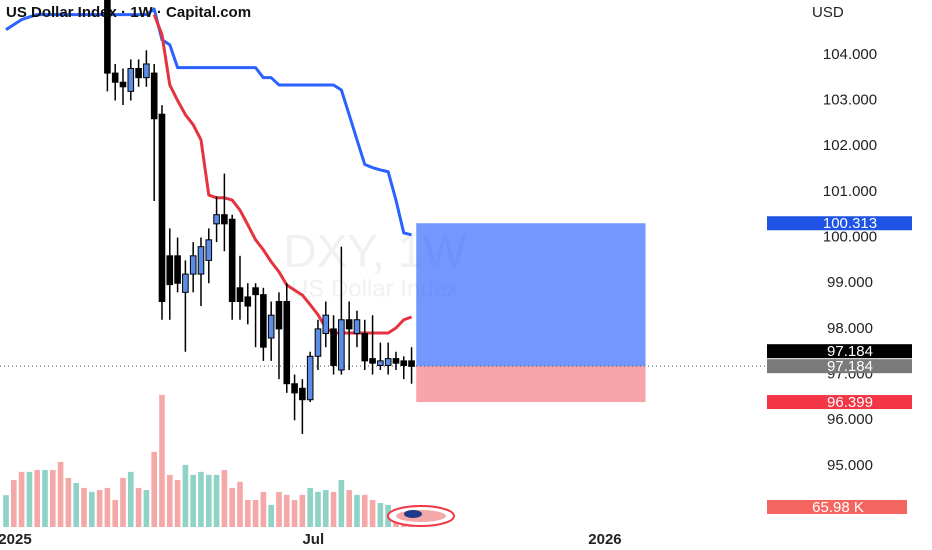 This screenshot has width=932, height=550. Describe the element at coordinates (850, 282) in the screenshot. I see `y-tick-label: 99.000` at that location.